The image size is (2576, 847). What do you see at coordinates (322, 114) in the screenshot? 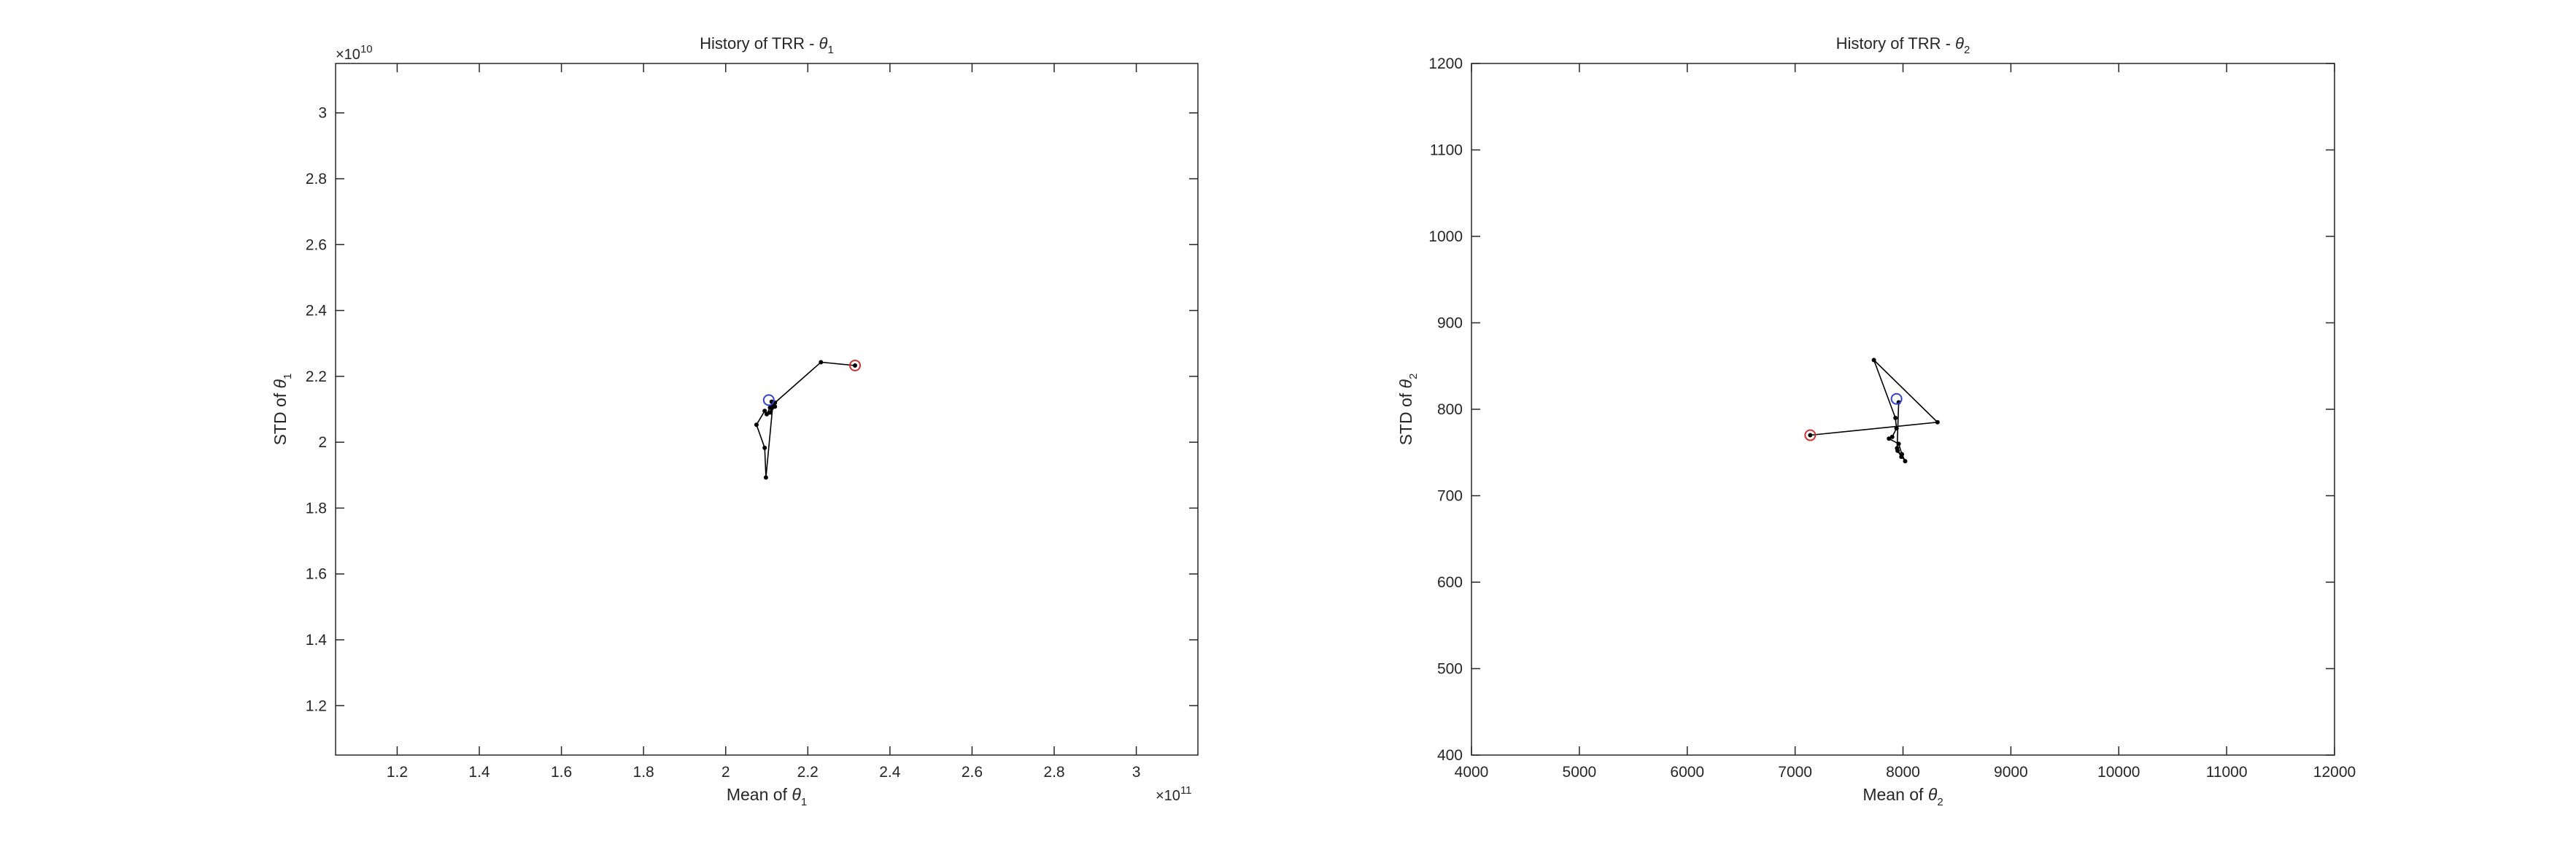
I see `y-tick-label: 3` at bounding box center [322, 114].